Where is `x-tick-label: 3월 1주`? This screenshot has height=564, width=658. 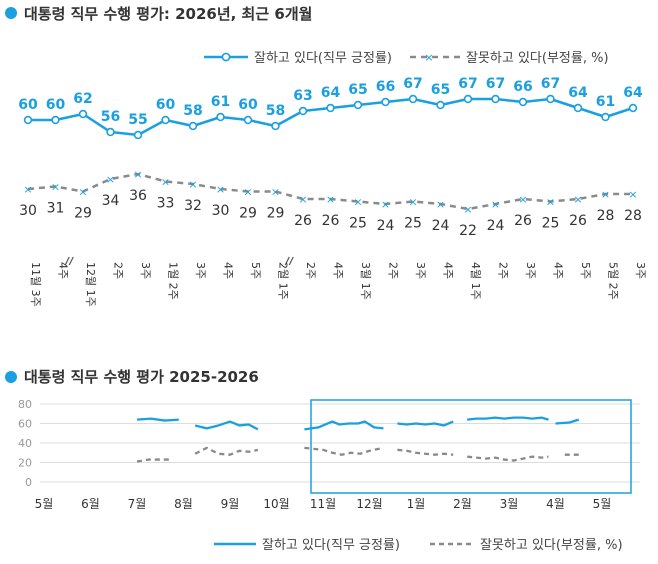 x-tick-label: 3월 1주 is located at coordinates (365, 281).